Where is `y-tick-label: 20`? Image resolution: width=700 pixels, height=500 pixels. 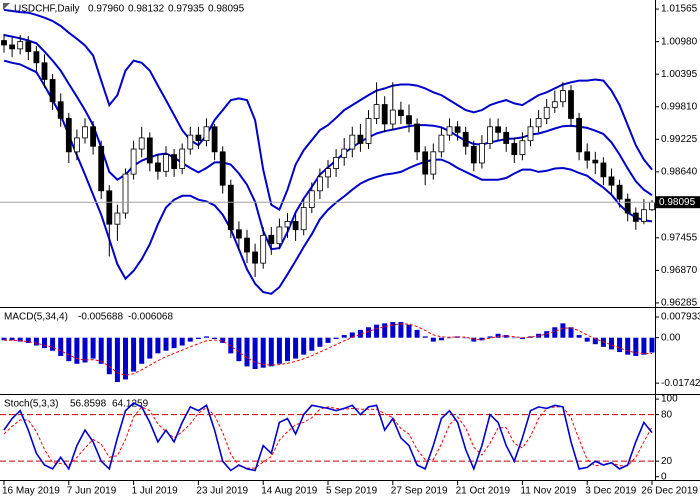
y-tick-label: 20 is located at coordinates (667, 461).